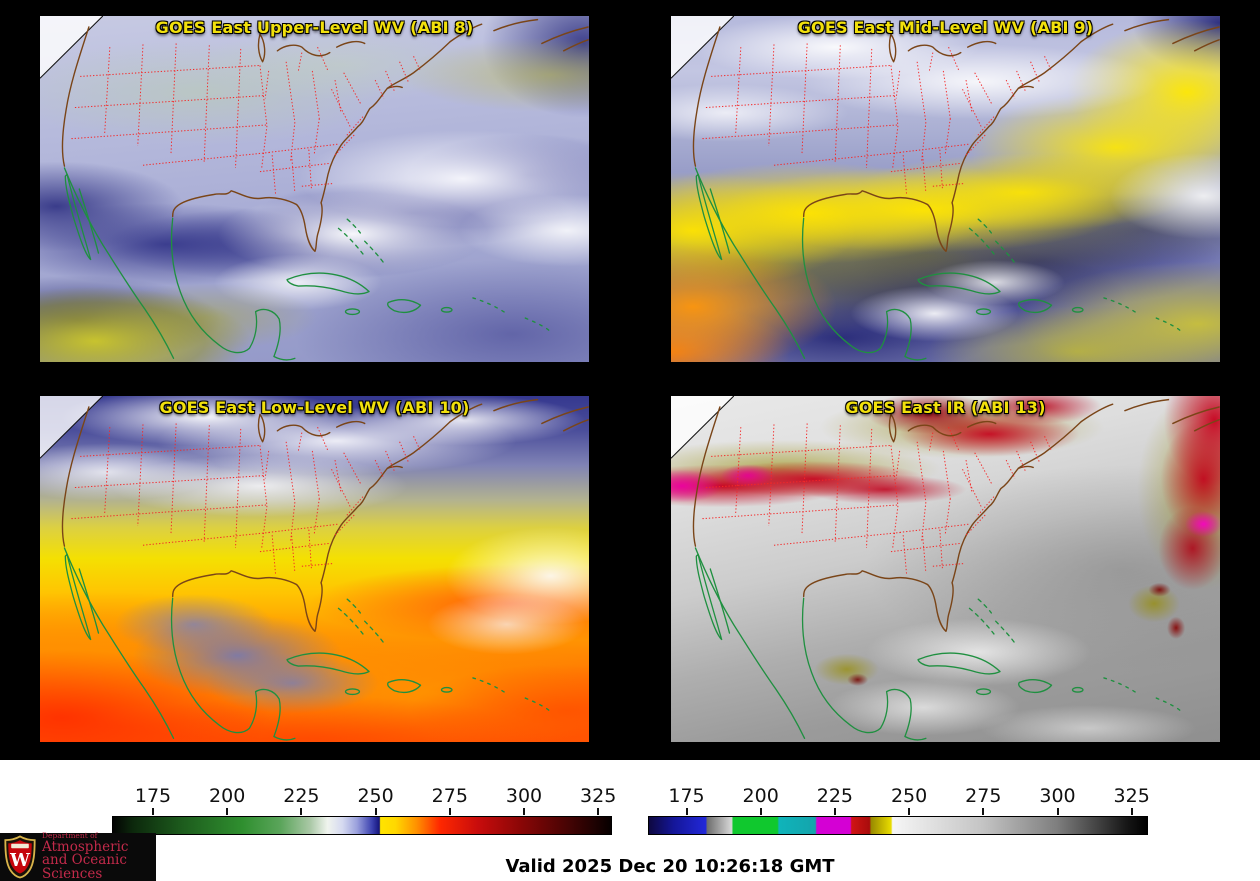  I want to click on ir-colorbar-gradient, so click(898, 825).